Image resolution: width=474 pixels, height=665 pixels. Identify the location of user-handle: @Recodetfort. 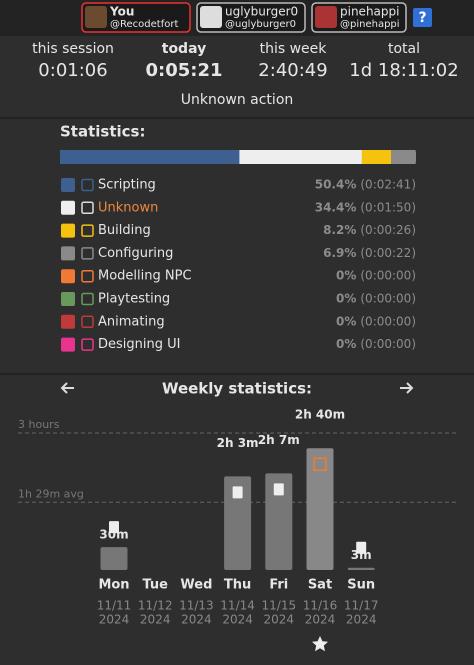
(144, 24).